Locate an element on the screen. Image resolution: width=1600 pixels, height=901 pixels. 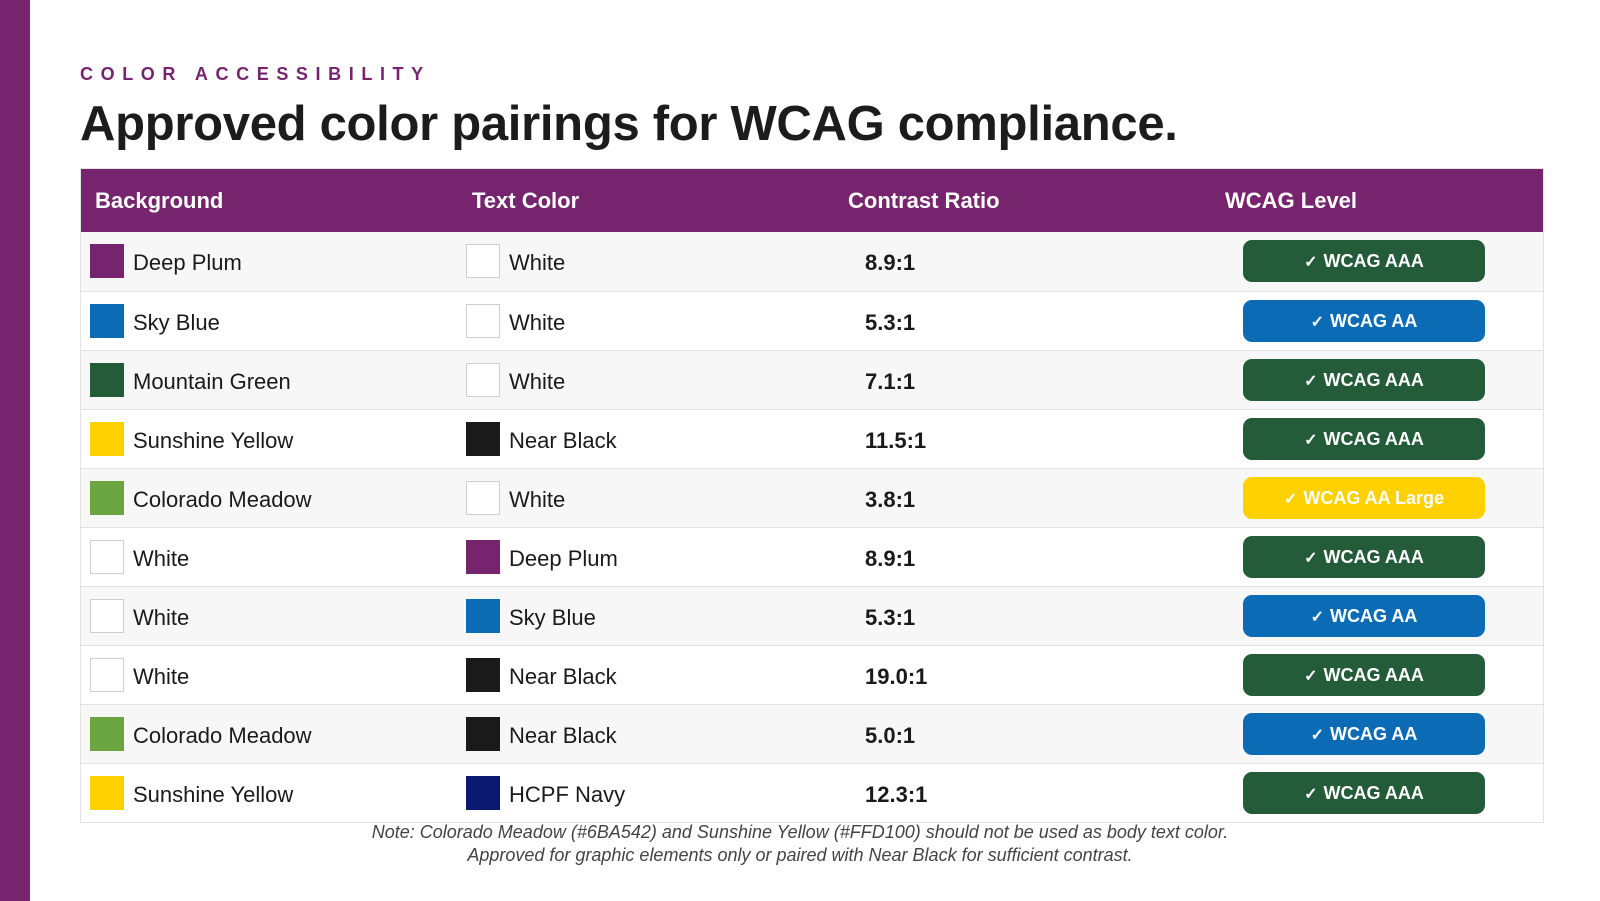
contrast-ratio: 5.0:1 is located at coordinates (890, 735).